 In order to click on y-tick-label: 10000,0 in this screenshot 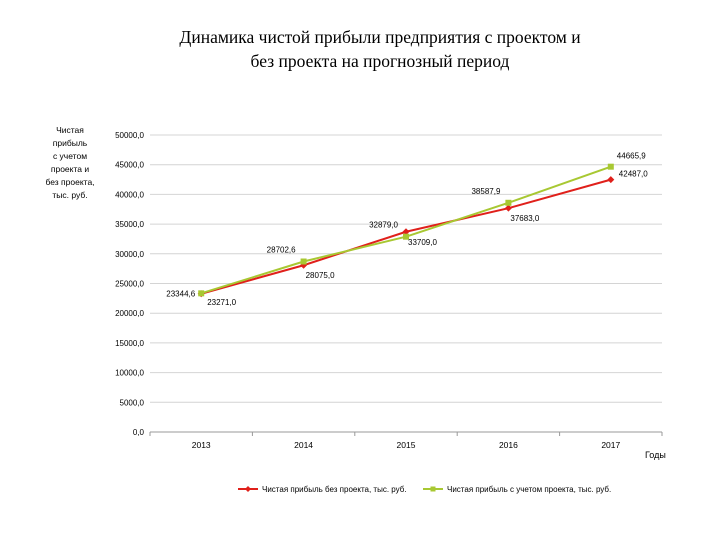, I will do `click(129, 373)`.